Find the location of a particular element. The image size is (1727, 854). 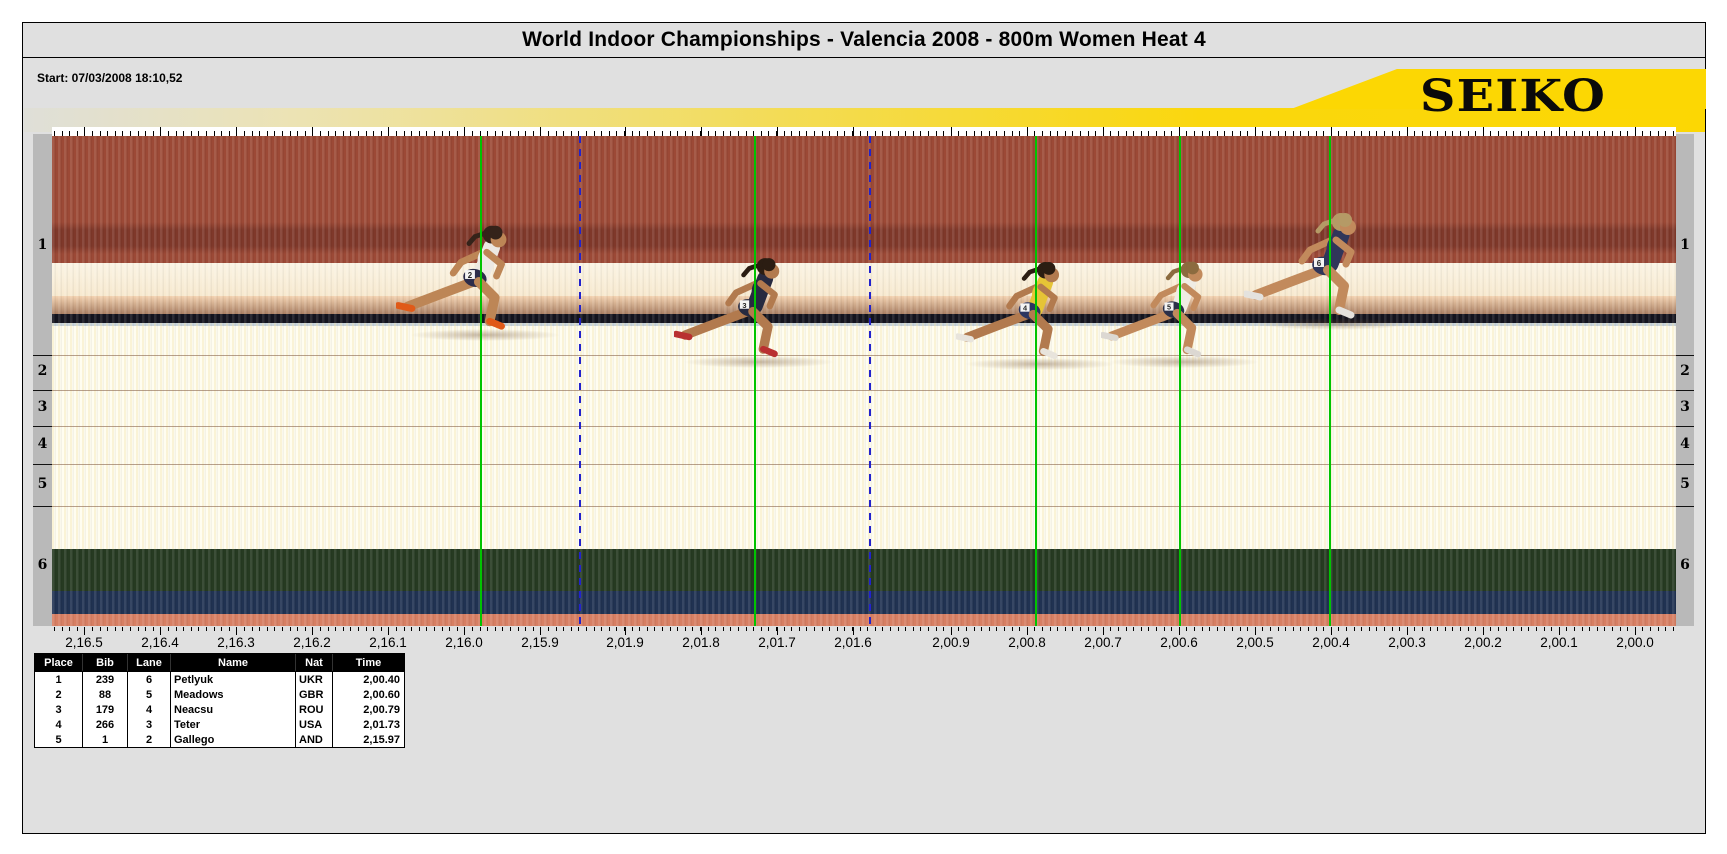

lane-number-column-right: 1 2 3 4 5 6 is located at coordinates (1685, 380).